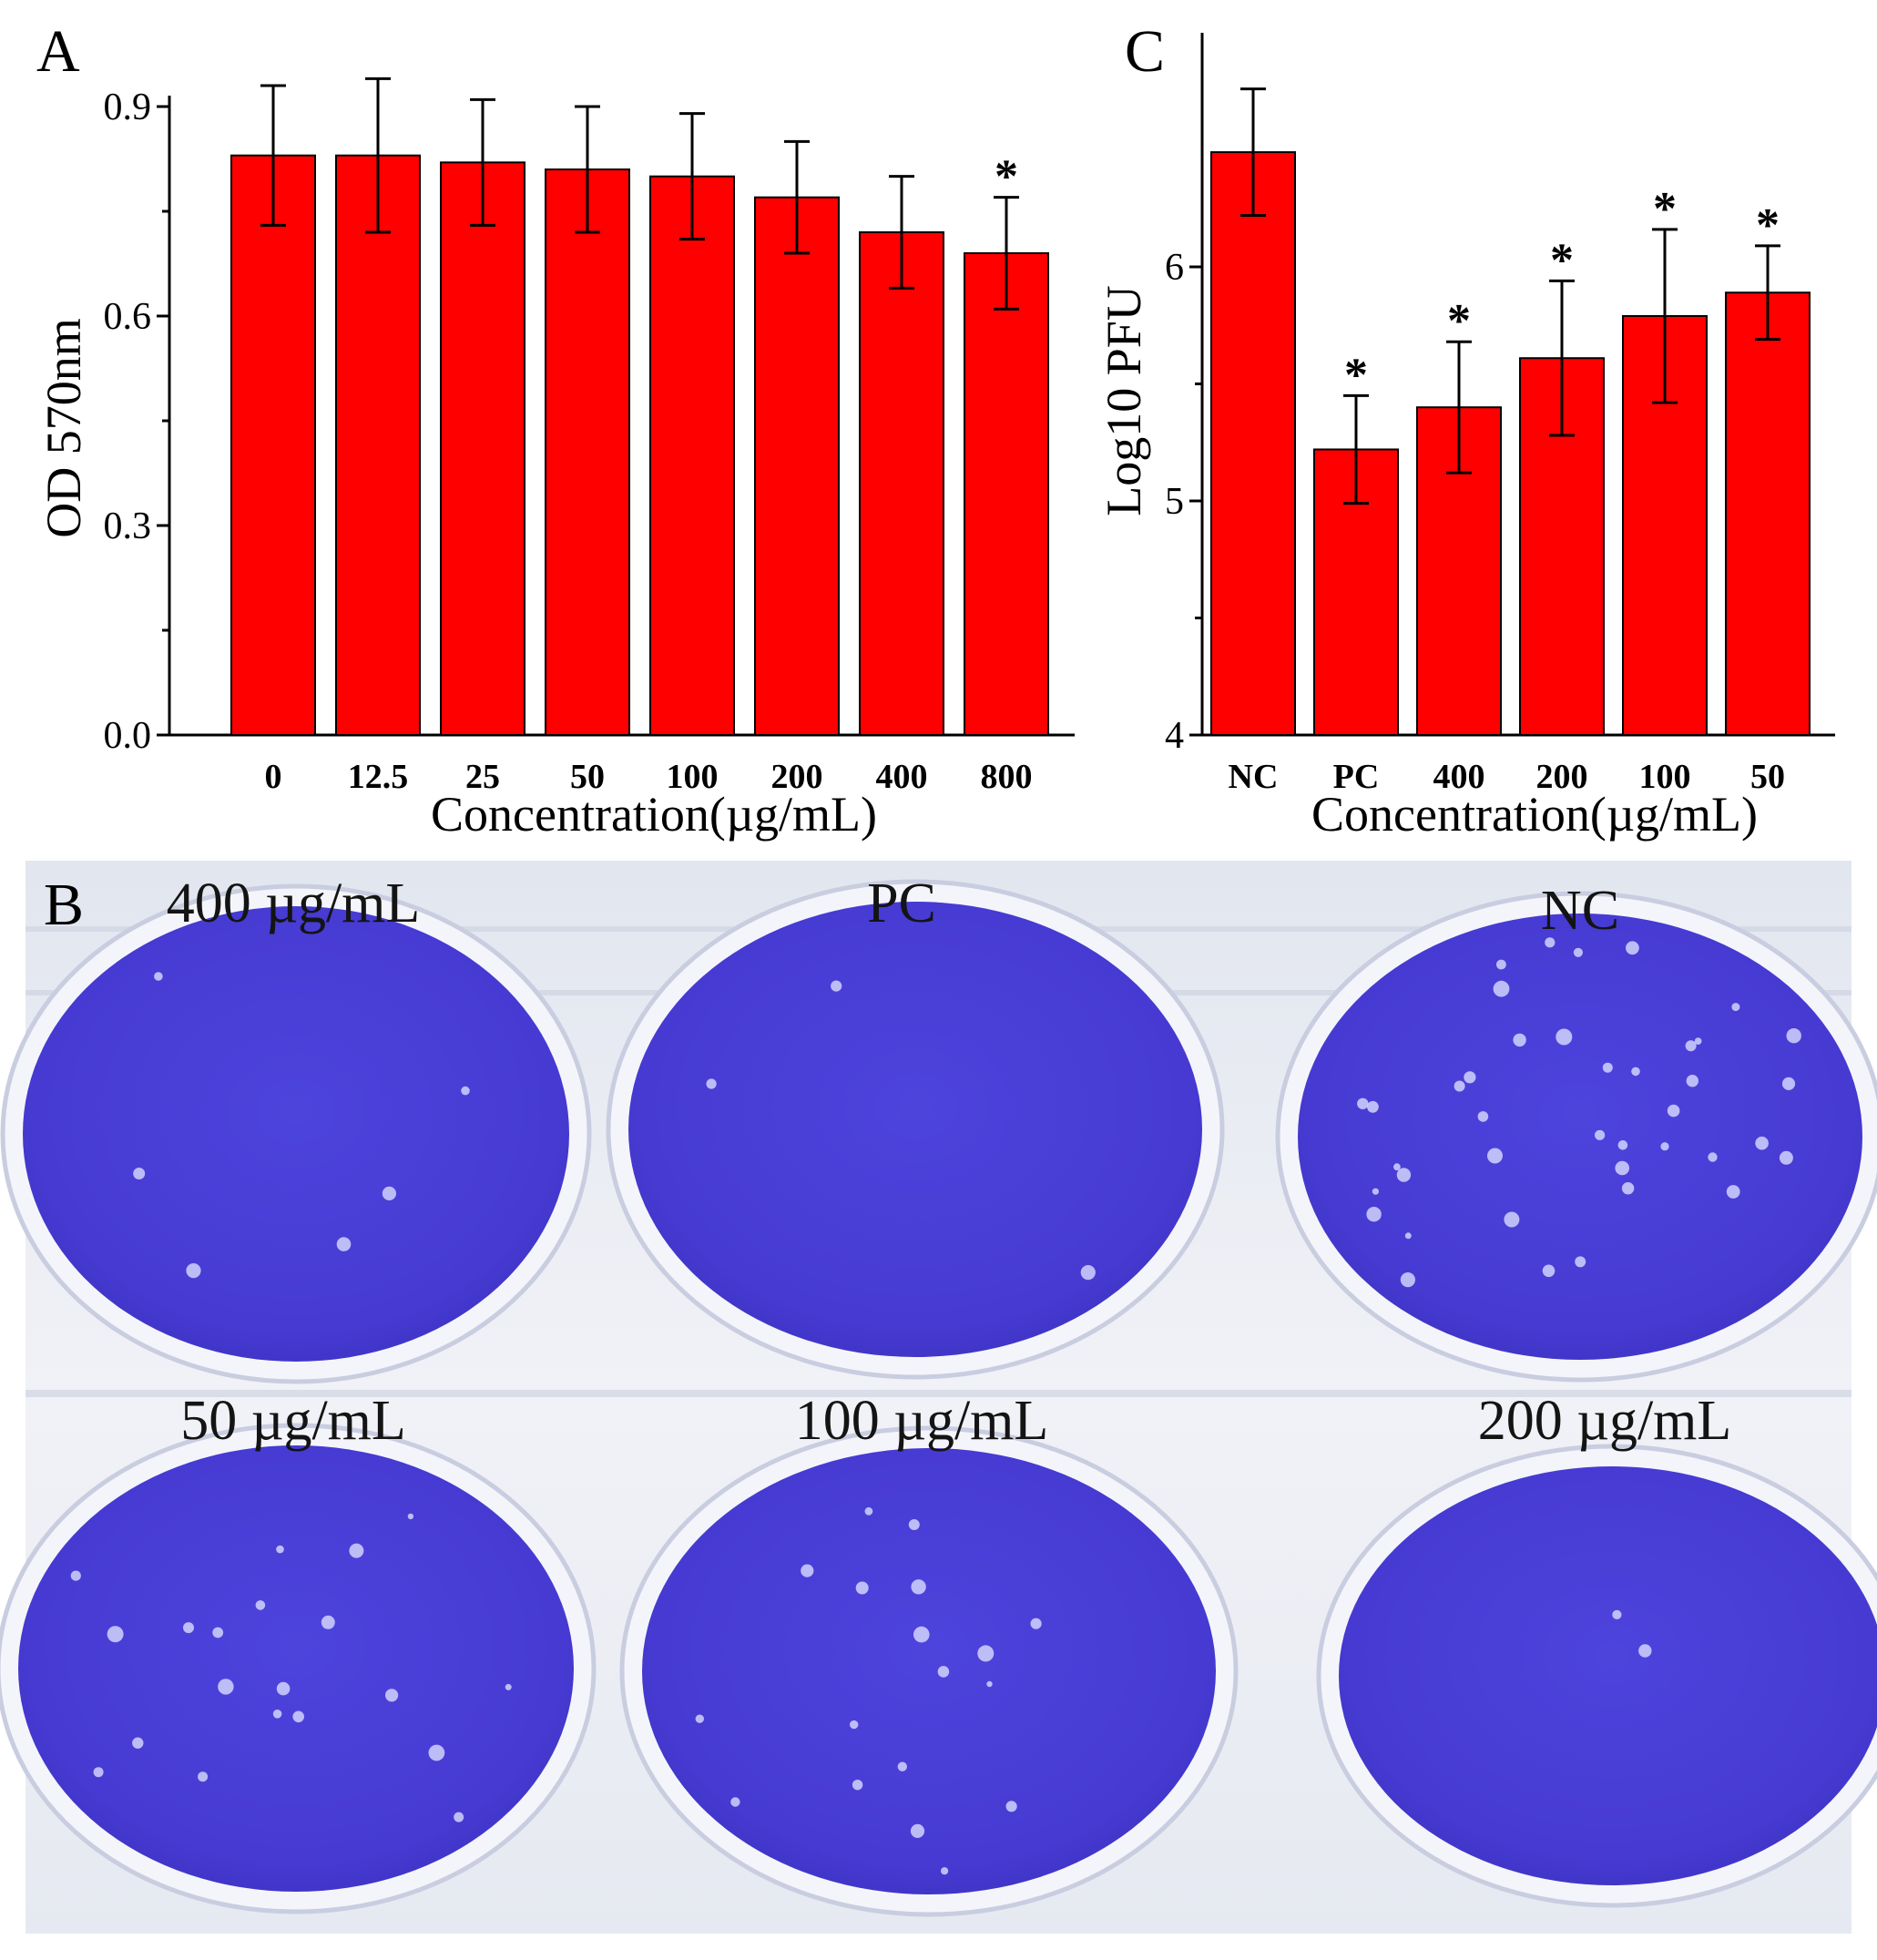 The height and width of the screenshot is (1960, 1877). I want to click on panel-c-significance: * * * * *, so click(1562, 292).